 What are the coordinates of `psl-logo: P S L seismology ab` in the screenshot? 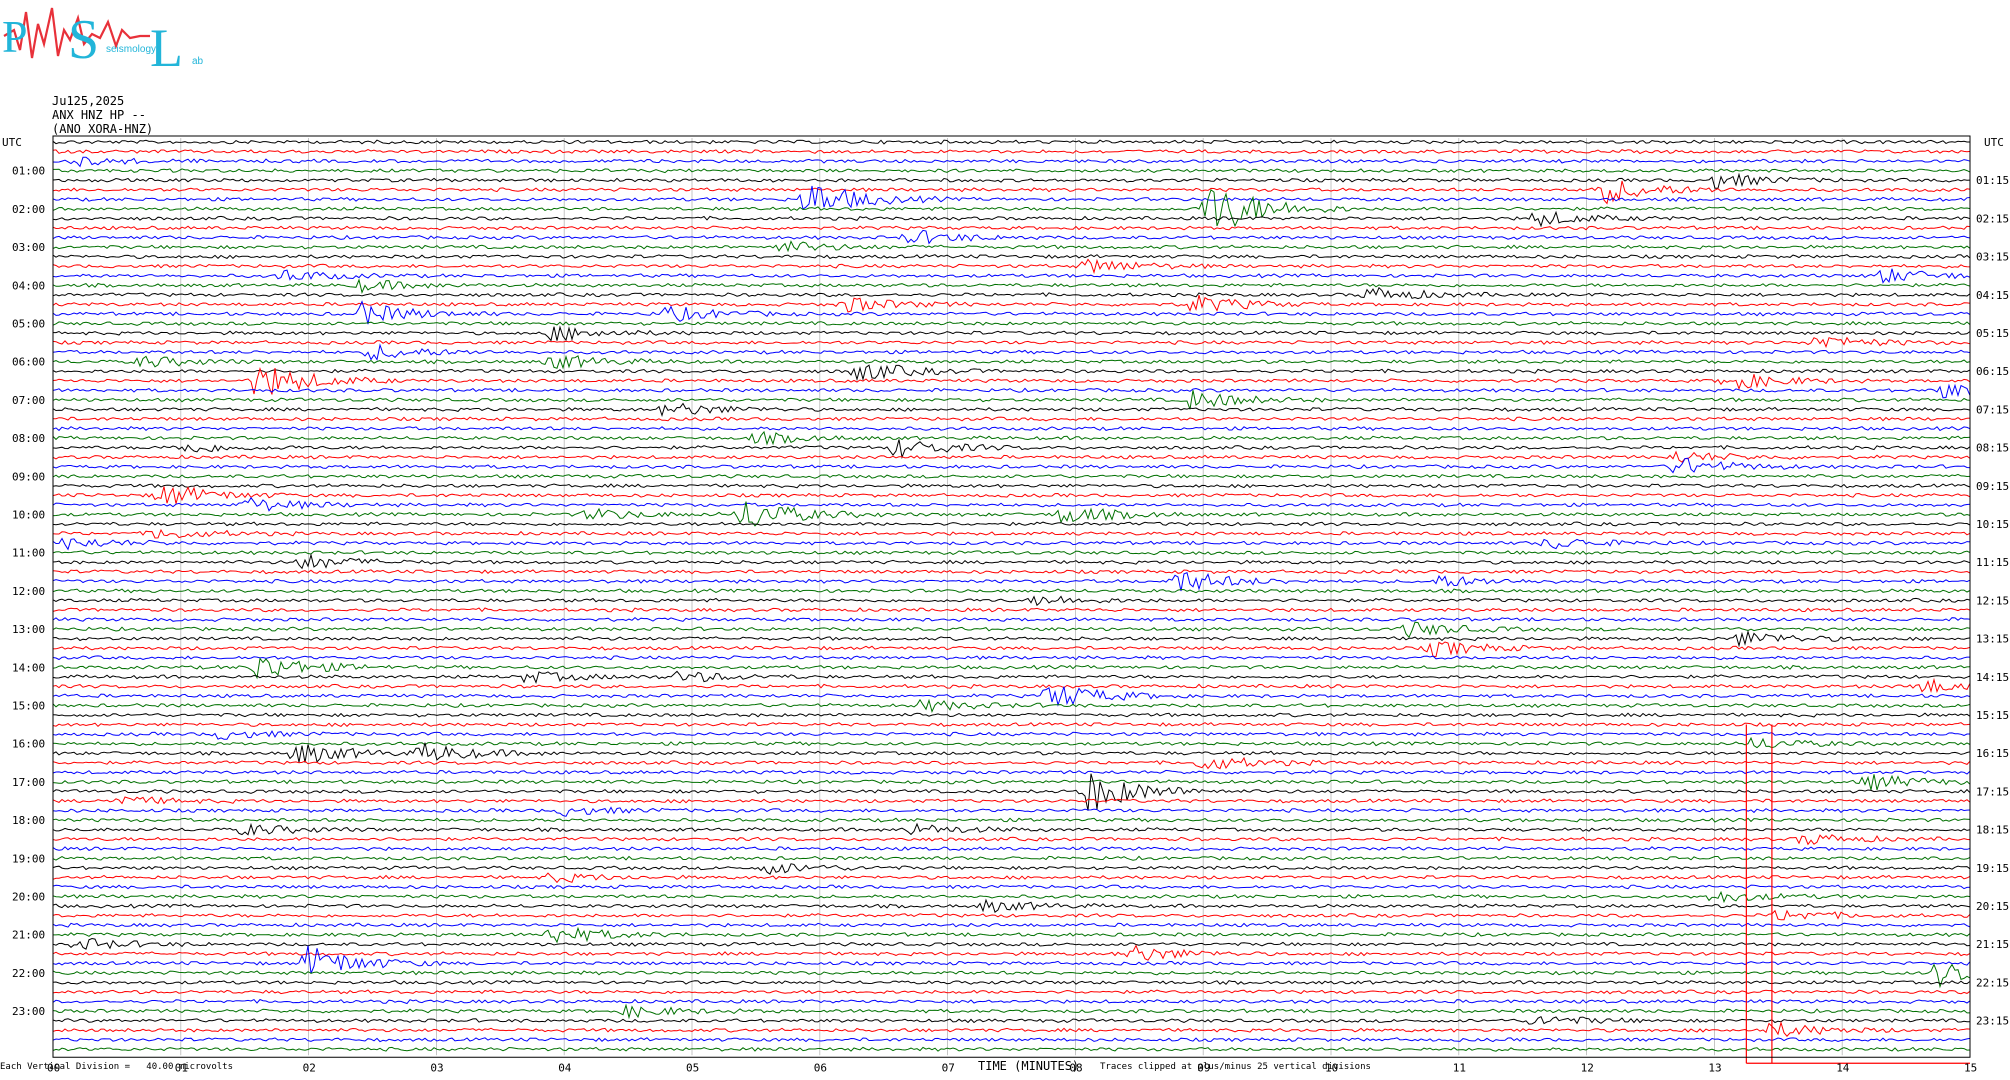 It's located at (103, 39).